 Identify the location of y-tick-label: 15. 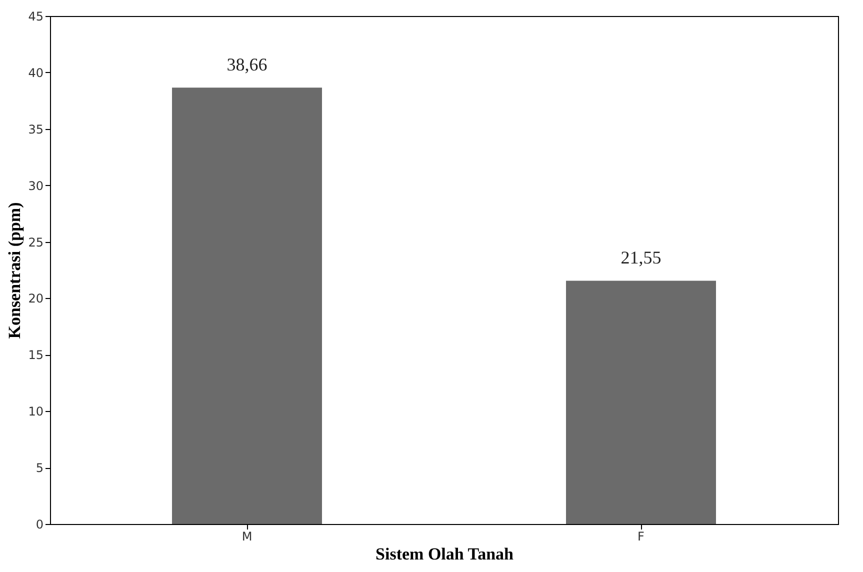
(36, 355).